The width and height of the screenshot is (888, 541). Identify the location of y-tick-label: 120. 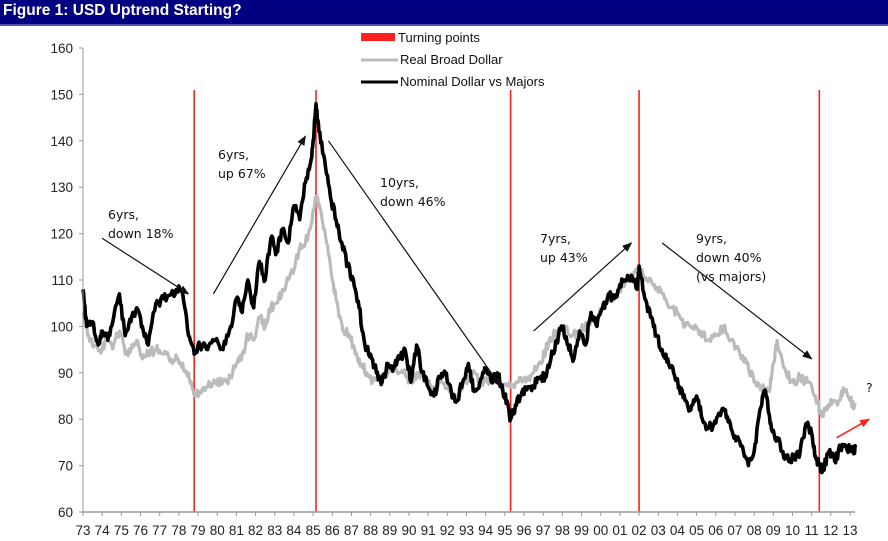
(61, 234).